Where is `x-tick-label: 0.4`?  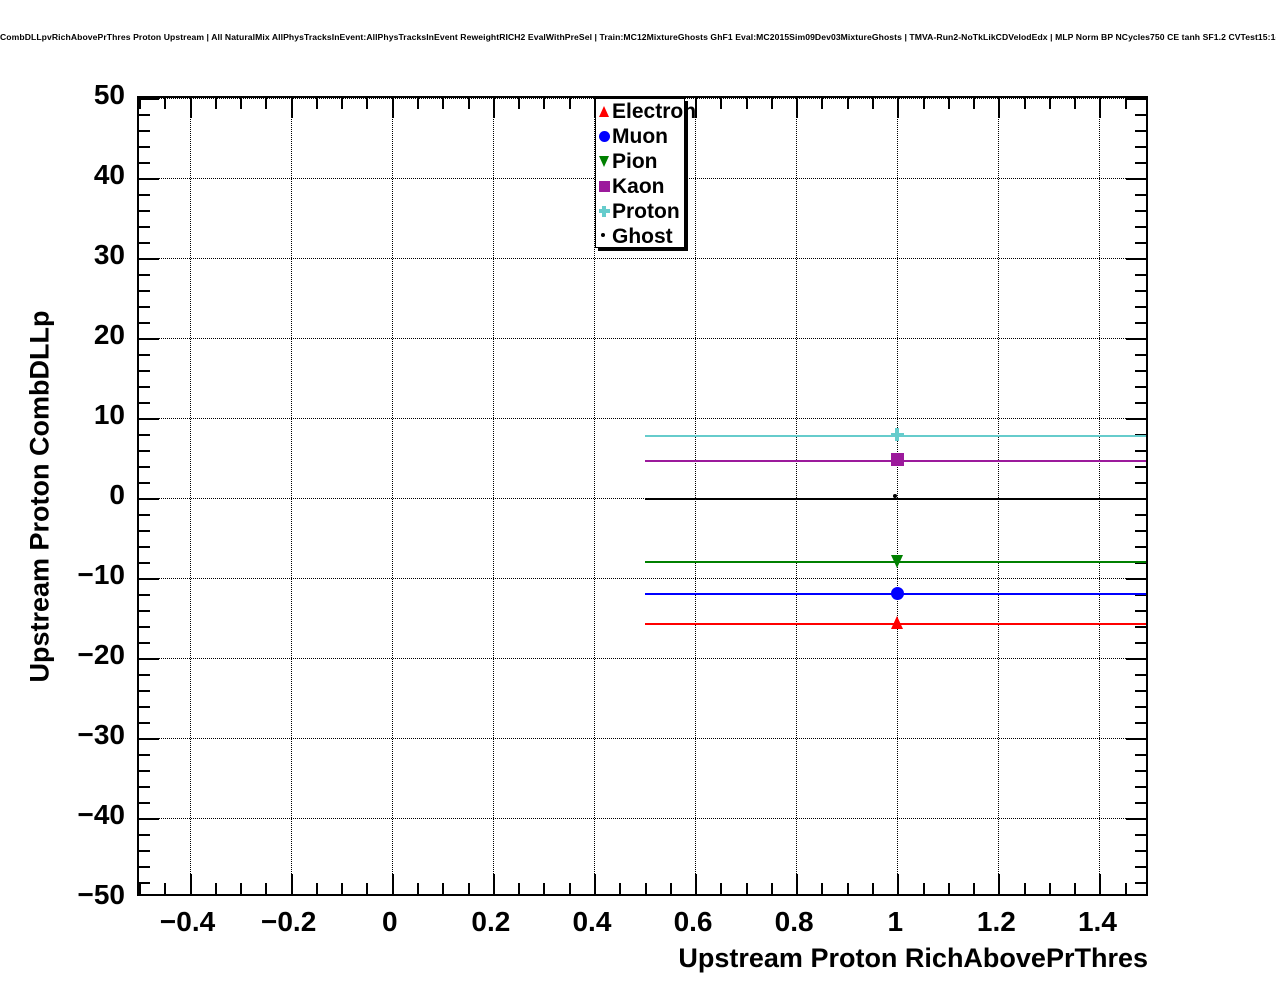 x-tick-label: 0.4 is located at coordinates (592, 921).